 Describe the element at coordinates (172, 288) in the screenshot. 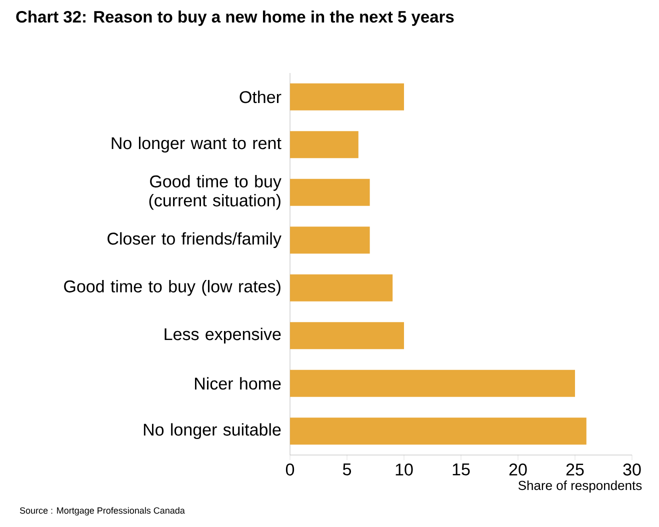

I see `y-tick-label: Good time to buy (low rates)` at that location.